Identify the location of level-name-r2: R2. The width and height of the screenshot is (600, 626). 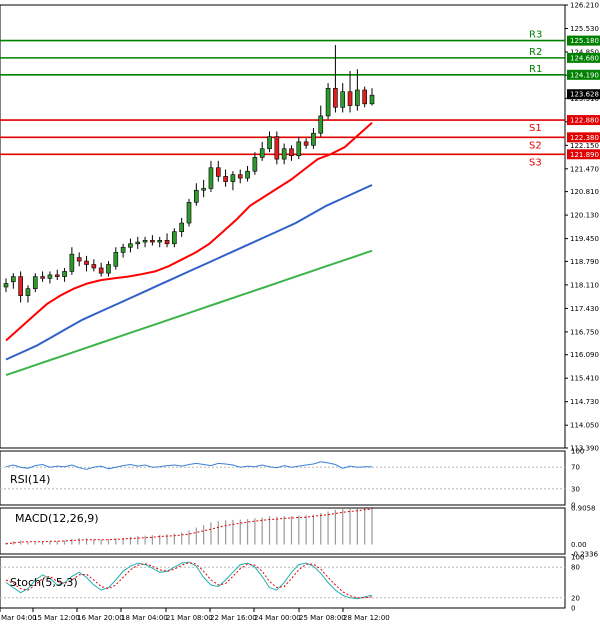
(535, 52).